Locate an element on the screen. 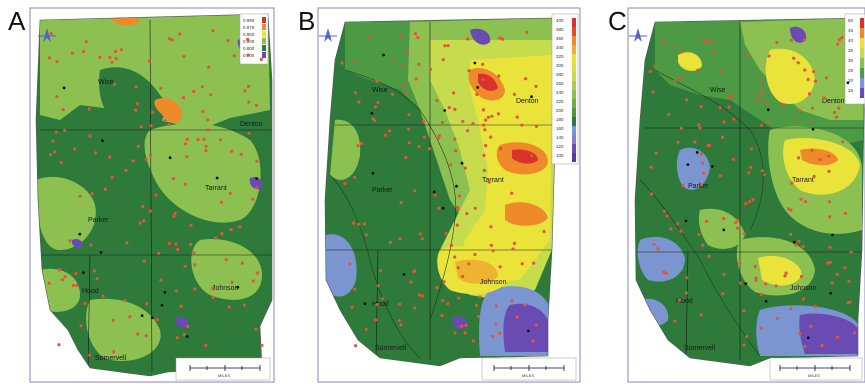 The width and height of the screenshot is (865, 384). panel-a-county-somervell: Somervell is located at coordinates (111, 358).